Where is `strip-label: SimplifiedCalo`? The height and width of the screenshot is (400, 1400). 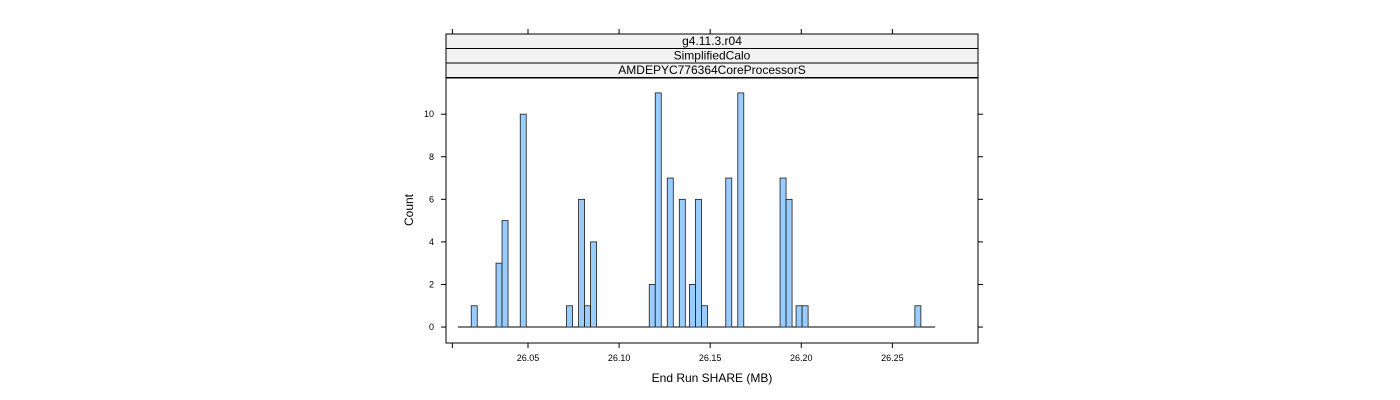
strip-label: SimplifiedCalo is located at coordinates (712, 56).